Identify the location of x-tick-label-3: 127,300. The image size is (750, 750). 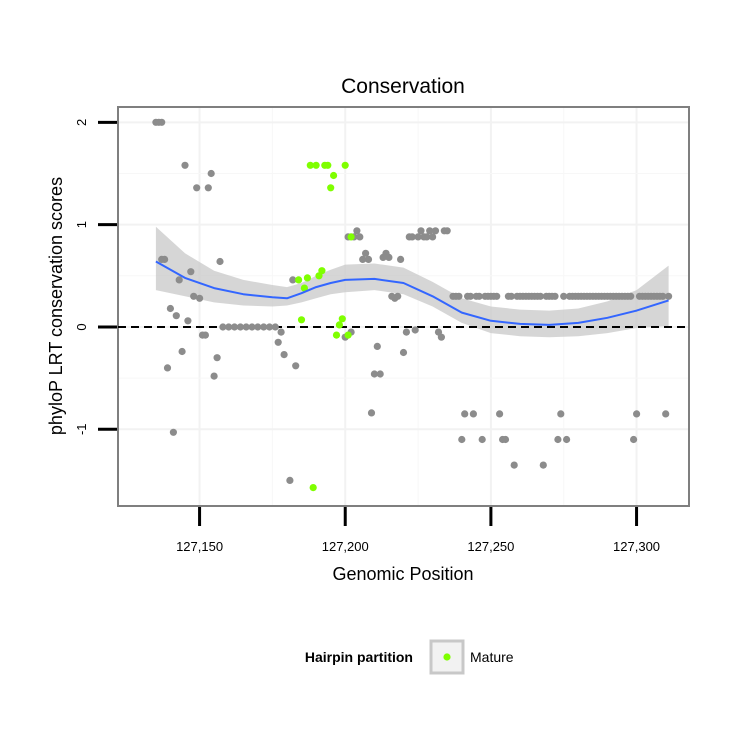
(636, 546).